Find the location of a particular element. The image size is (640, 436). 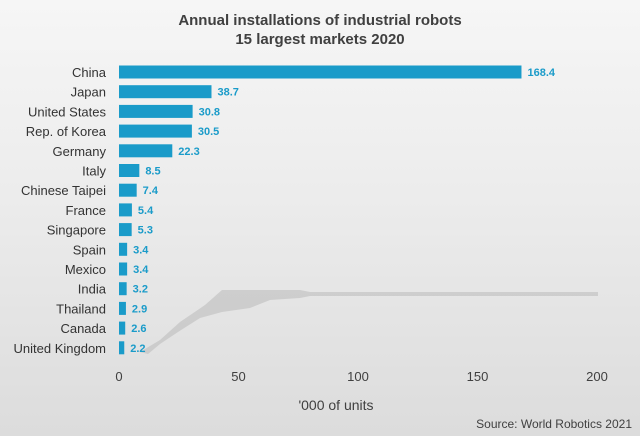

value-label: 8.5 is located at coordinates (152, 172).